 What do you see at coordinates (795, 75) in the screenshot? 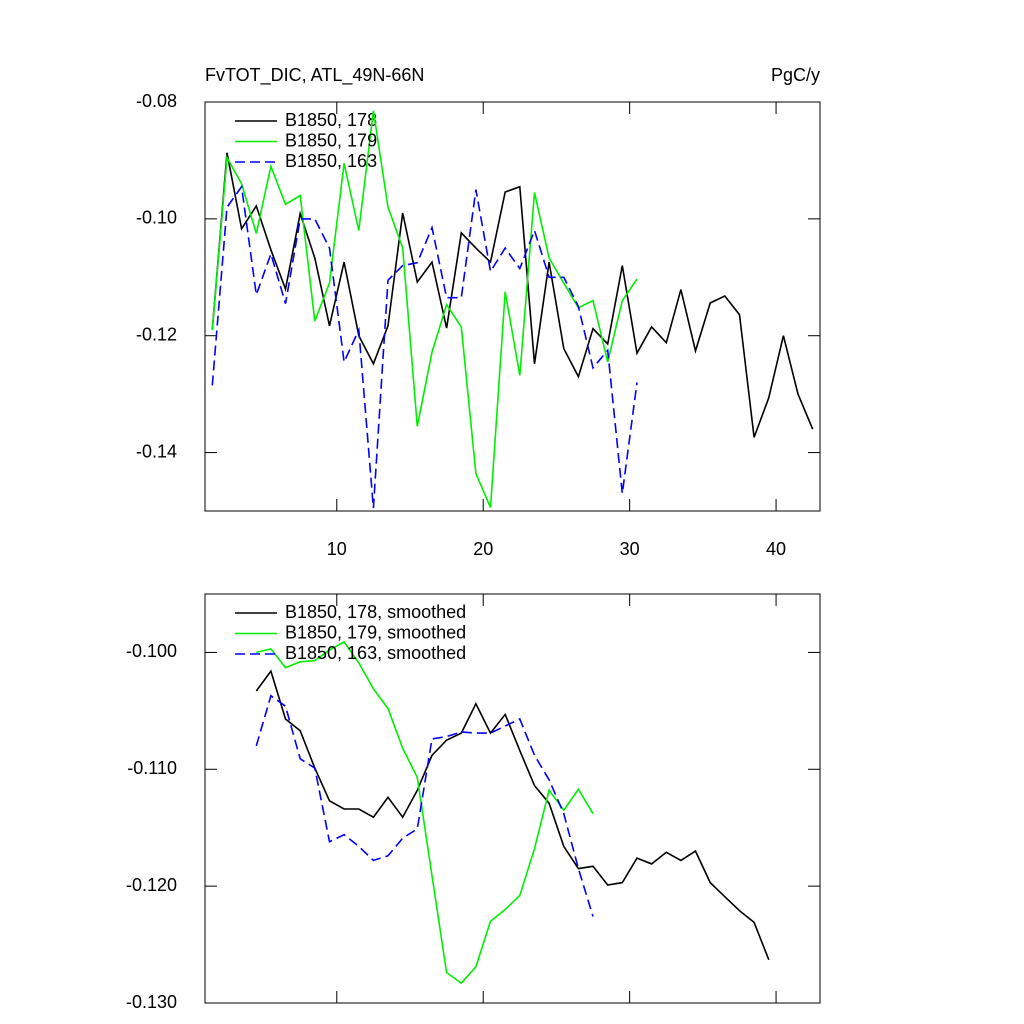
I see `units-label: PgC/y` at bounding box center [795, 75].